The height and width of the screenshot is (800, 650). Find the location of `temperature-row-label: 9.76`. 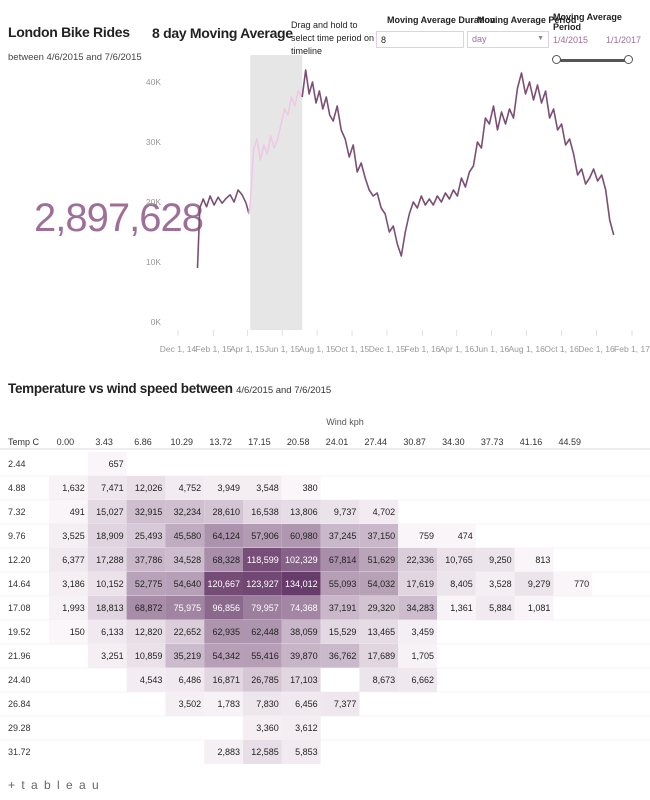

temperature-row-label: 9.76 is located at coordinates (17, 536).